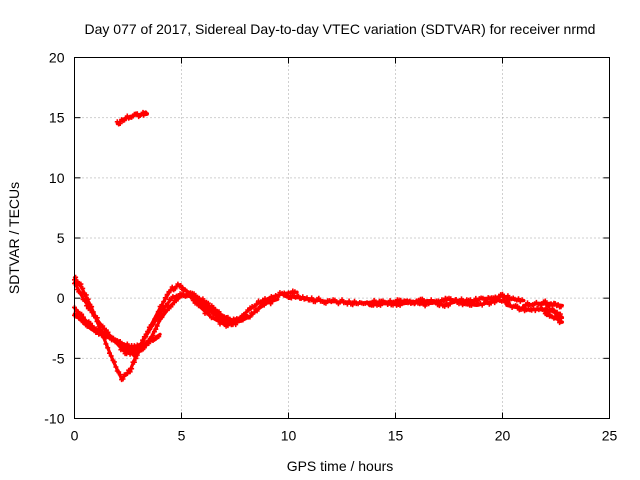 Image resolution: width=640 pixels, height=480 pixels. What do you see at coordinates (57, 118) in the screenshot?
I see `y-tick-label: 15` at bounding box center [57, 118].